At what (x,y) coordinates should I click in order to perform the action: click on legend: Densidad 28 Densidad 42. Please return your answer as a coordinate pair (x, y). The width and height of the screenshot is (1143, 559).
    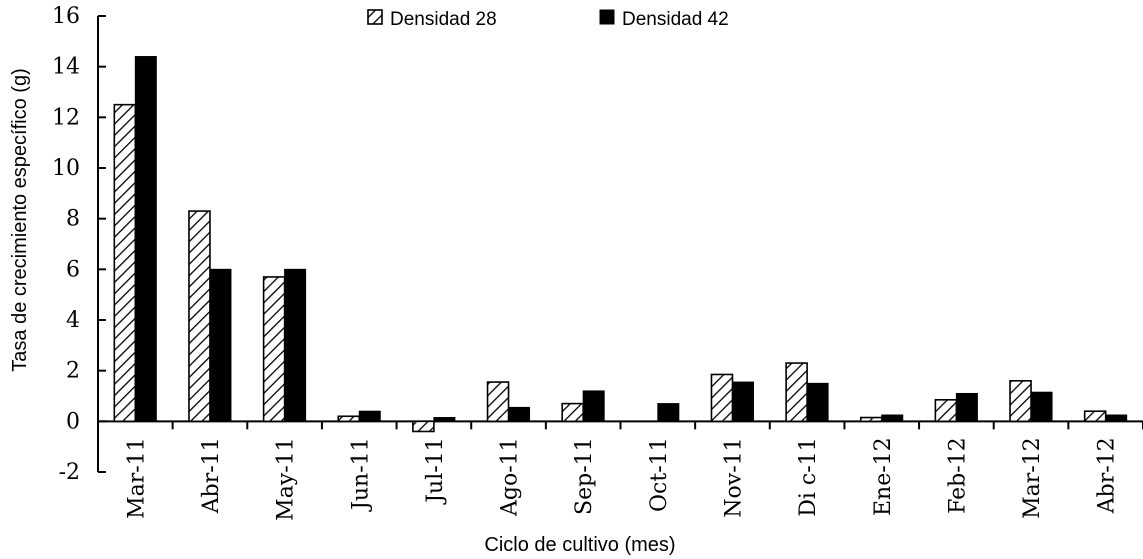
    Looking at the image, I should click on (548, 19).